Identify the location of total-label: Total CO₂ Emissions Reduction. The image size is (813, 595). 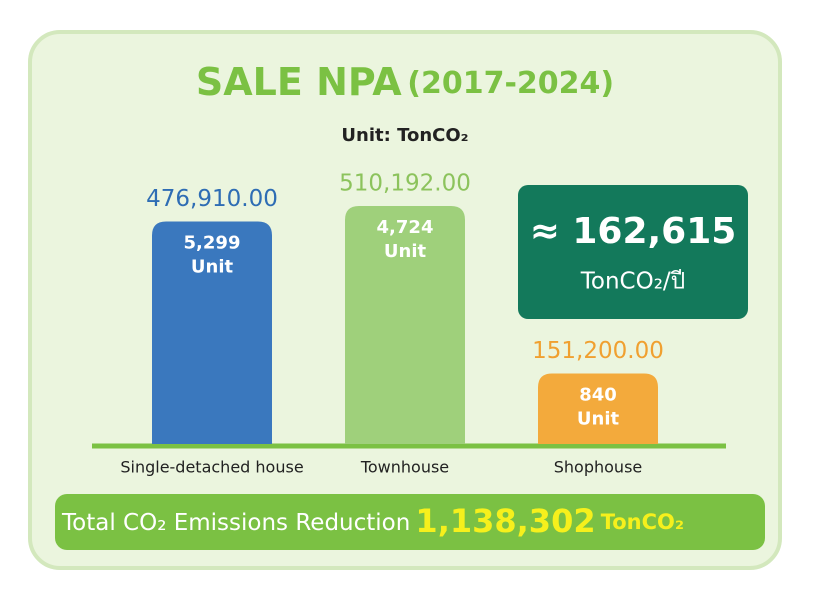
(235, 523).